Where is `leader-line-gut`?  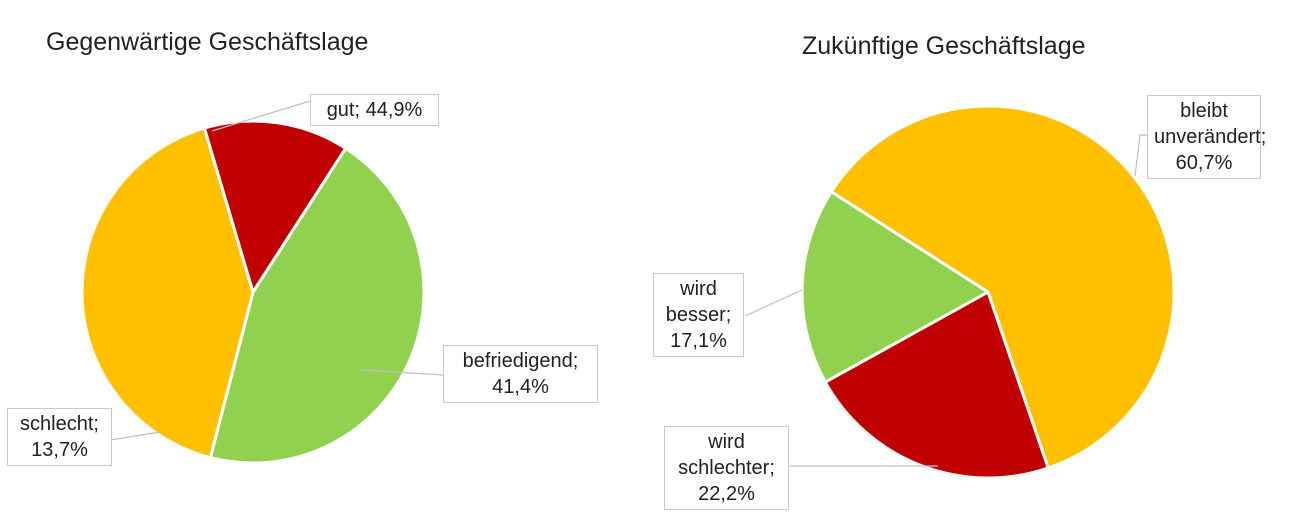 leader-line-gut is located at coordinates (261, 116).